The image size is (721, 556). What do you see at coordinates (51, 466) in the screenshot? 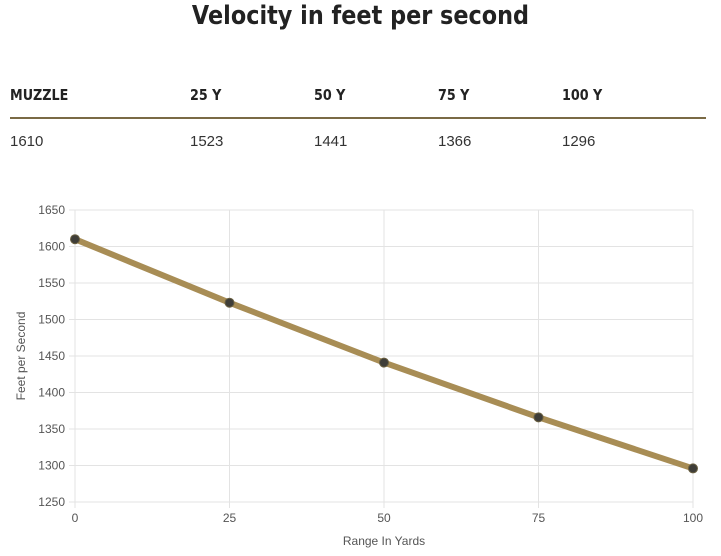
I see `y-tick-label: 1300` at bounding box center [51, 466].